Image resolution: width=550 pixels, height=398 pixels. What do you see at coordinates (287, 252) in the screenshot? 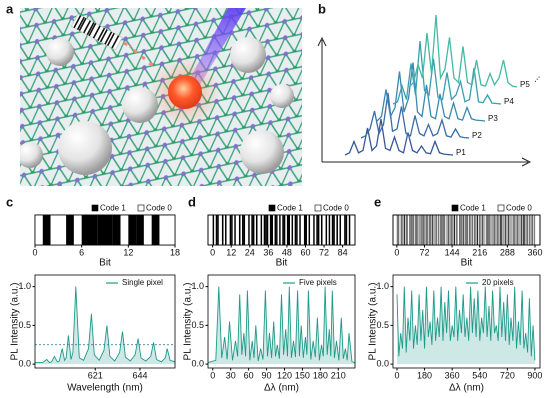
I see `x-tick-label: 48` at bounding box center [287, 252].